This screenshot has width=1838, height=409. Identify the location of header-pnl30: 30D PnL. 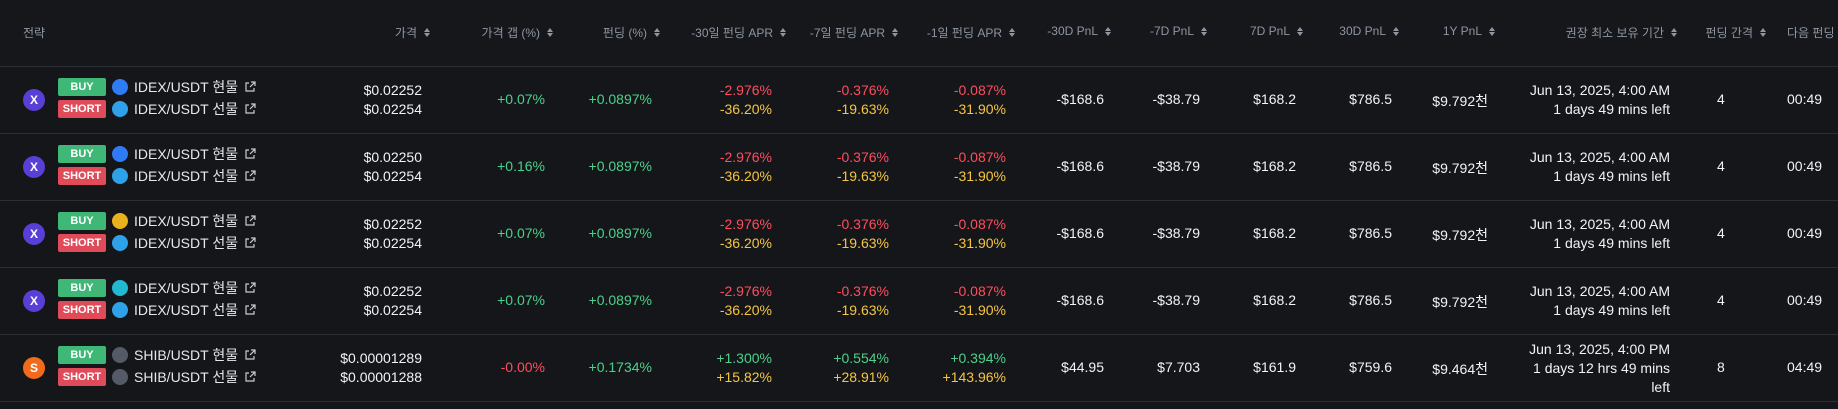
(1351, 31).